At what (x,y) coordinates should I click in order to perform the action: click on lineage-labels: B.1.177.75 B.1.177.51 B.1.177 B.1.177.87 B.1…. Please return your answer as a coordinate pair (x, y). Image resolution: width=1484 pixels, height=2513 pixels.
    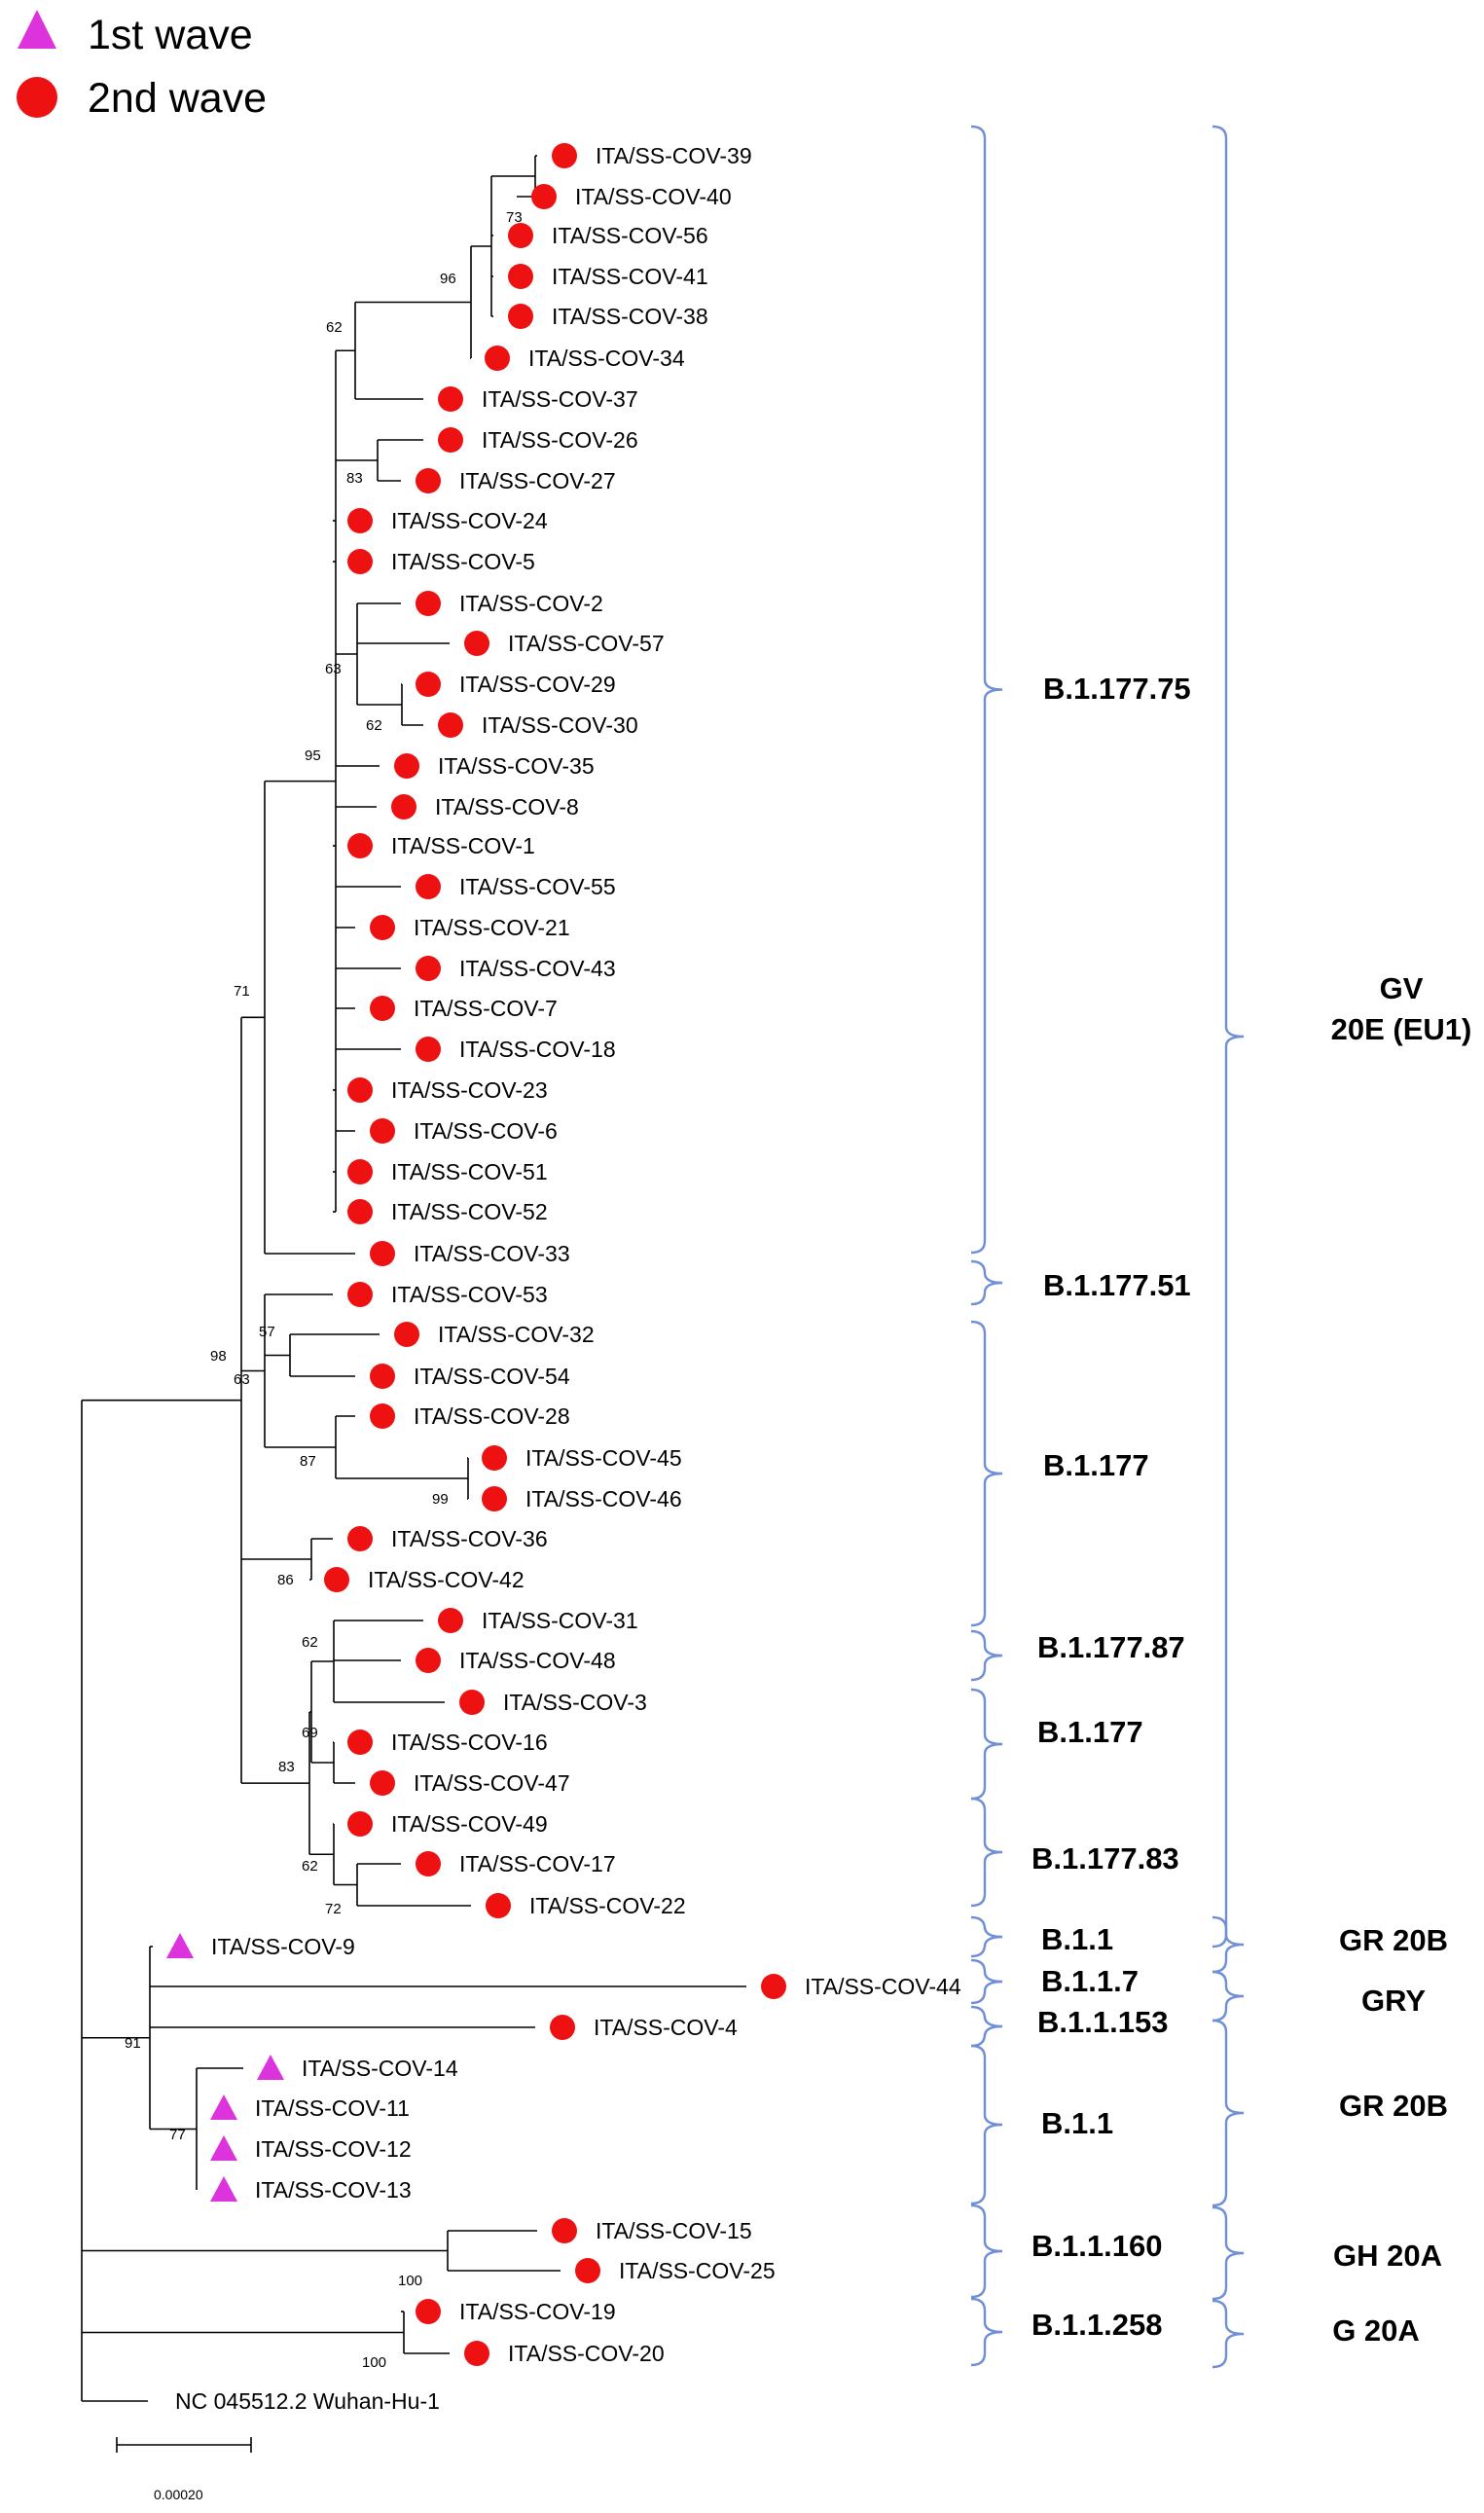
    Looking at the image, I should click on (1112, 1507).